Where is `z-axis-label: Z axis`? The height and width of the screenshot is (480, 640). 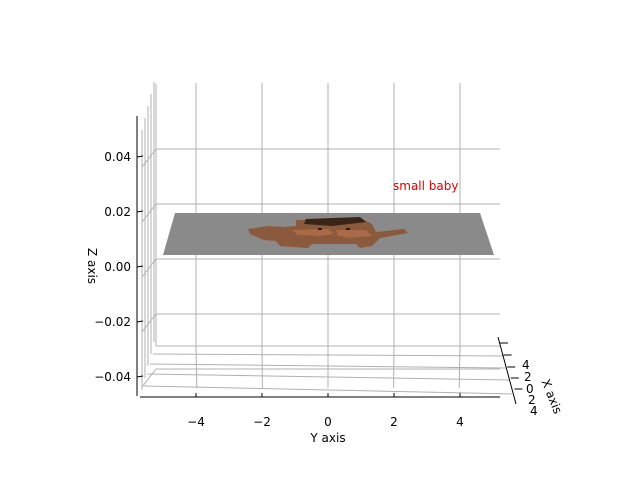 z-axis-label: Z axis is located at coordinates (92, 266).